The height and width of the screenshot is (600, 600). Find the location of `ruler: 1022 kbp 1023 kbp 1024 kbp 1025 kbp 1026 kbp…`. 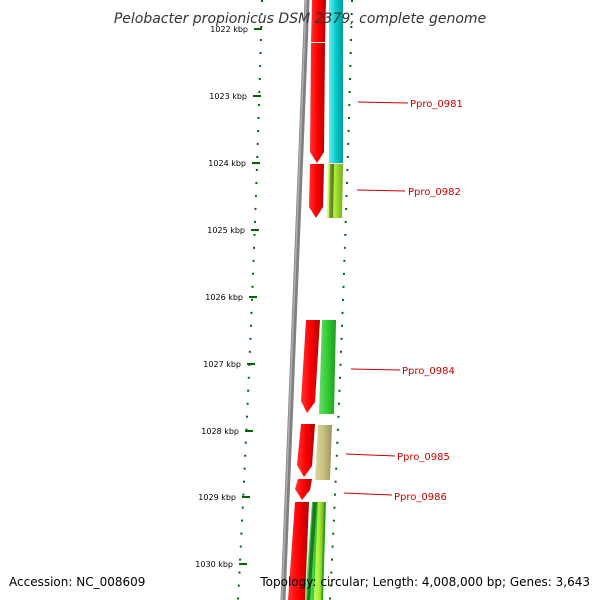

ruler: 1022 kbp 1023 kbp 1024 kbp 1025 kbp 1026 kbp… is located at coordinates (228, 297).